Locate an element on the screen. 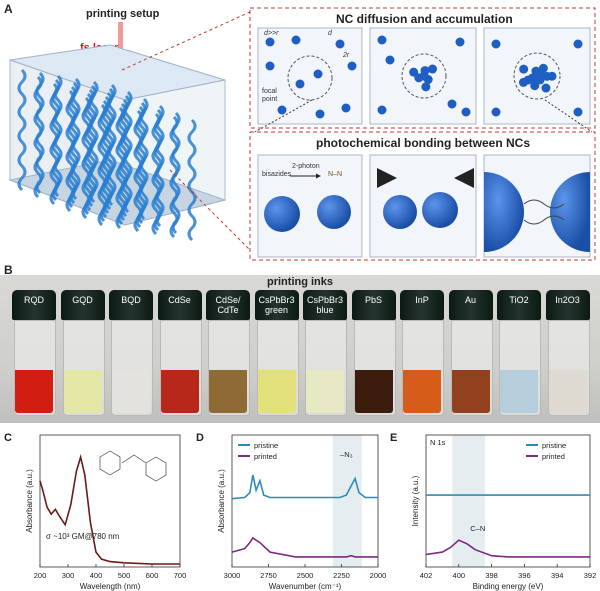 The width and height of the screenshot is (600, 591). x-axis-label: Wavenumber (cm⁻¹) is located at coordinates (305, 586).